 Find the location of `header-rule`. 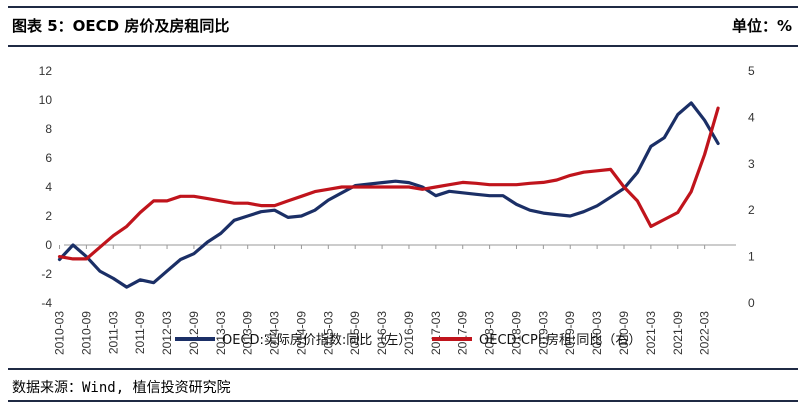

header-rule is located at coordinates (403, 46).